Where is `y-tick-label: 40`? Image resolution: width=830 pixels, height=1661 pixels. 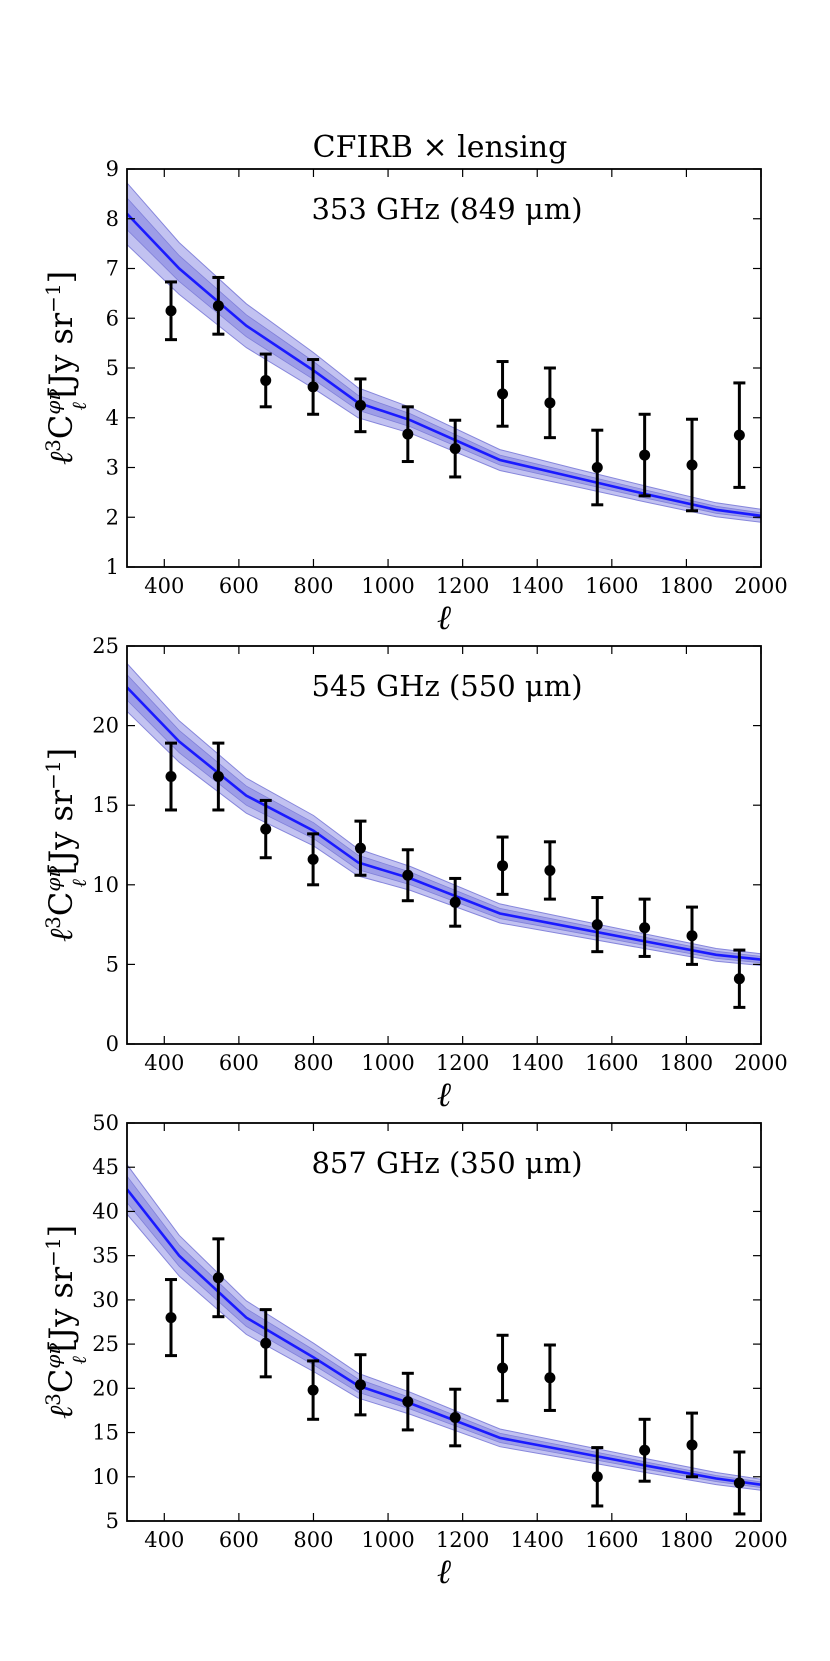 y-tick-label: 40 is located at coordinates (105, 1211).